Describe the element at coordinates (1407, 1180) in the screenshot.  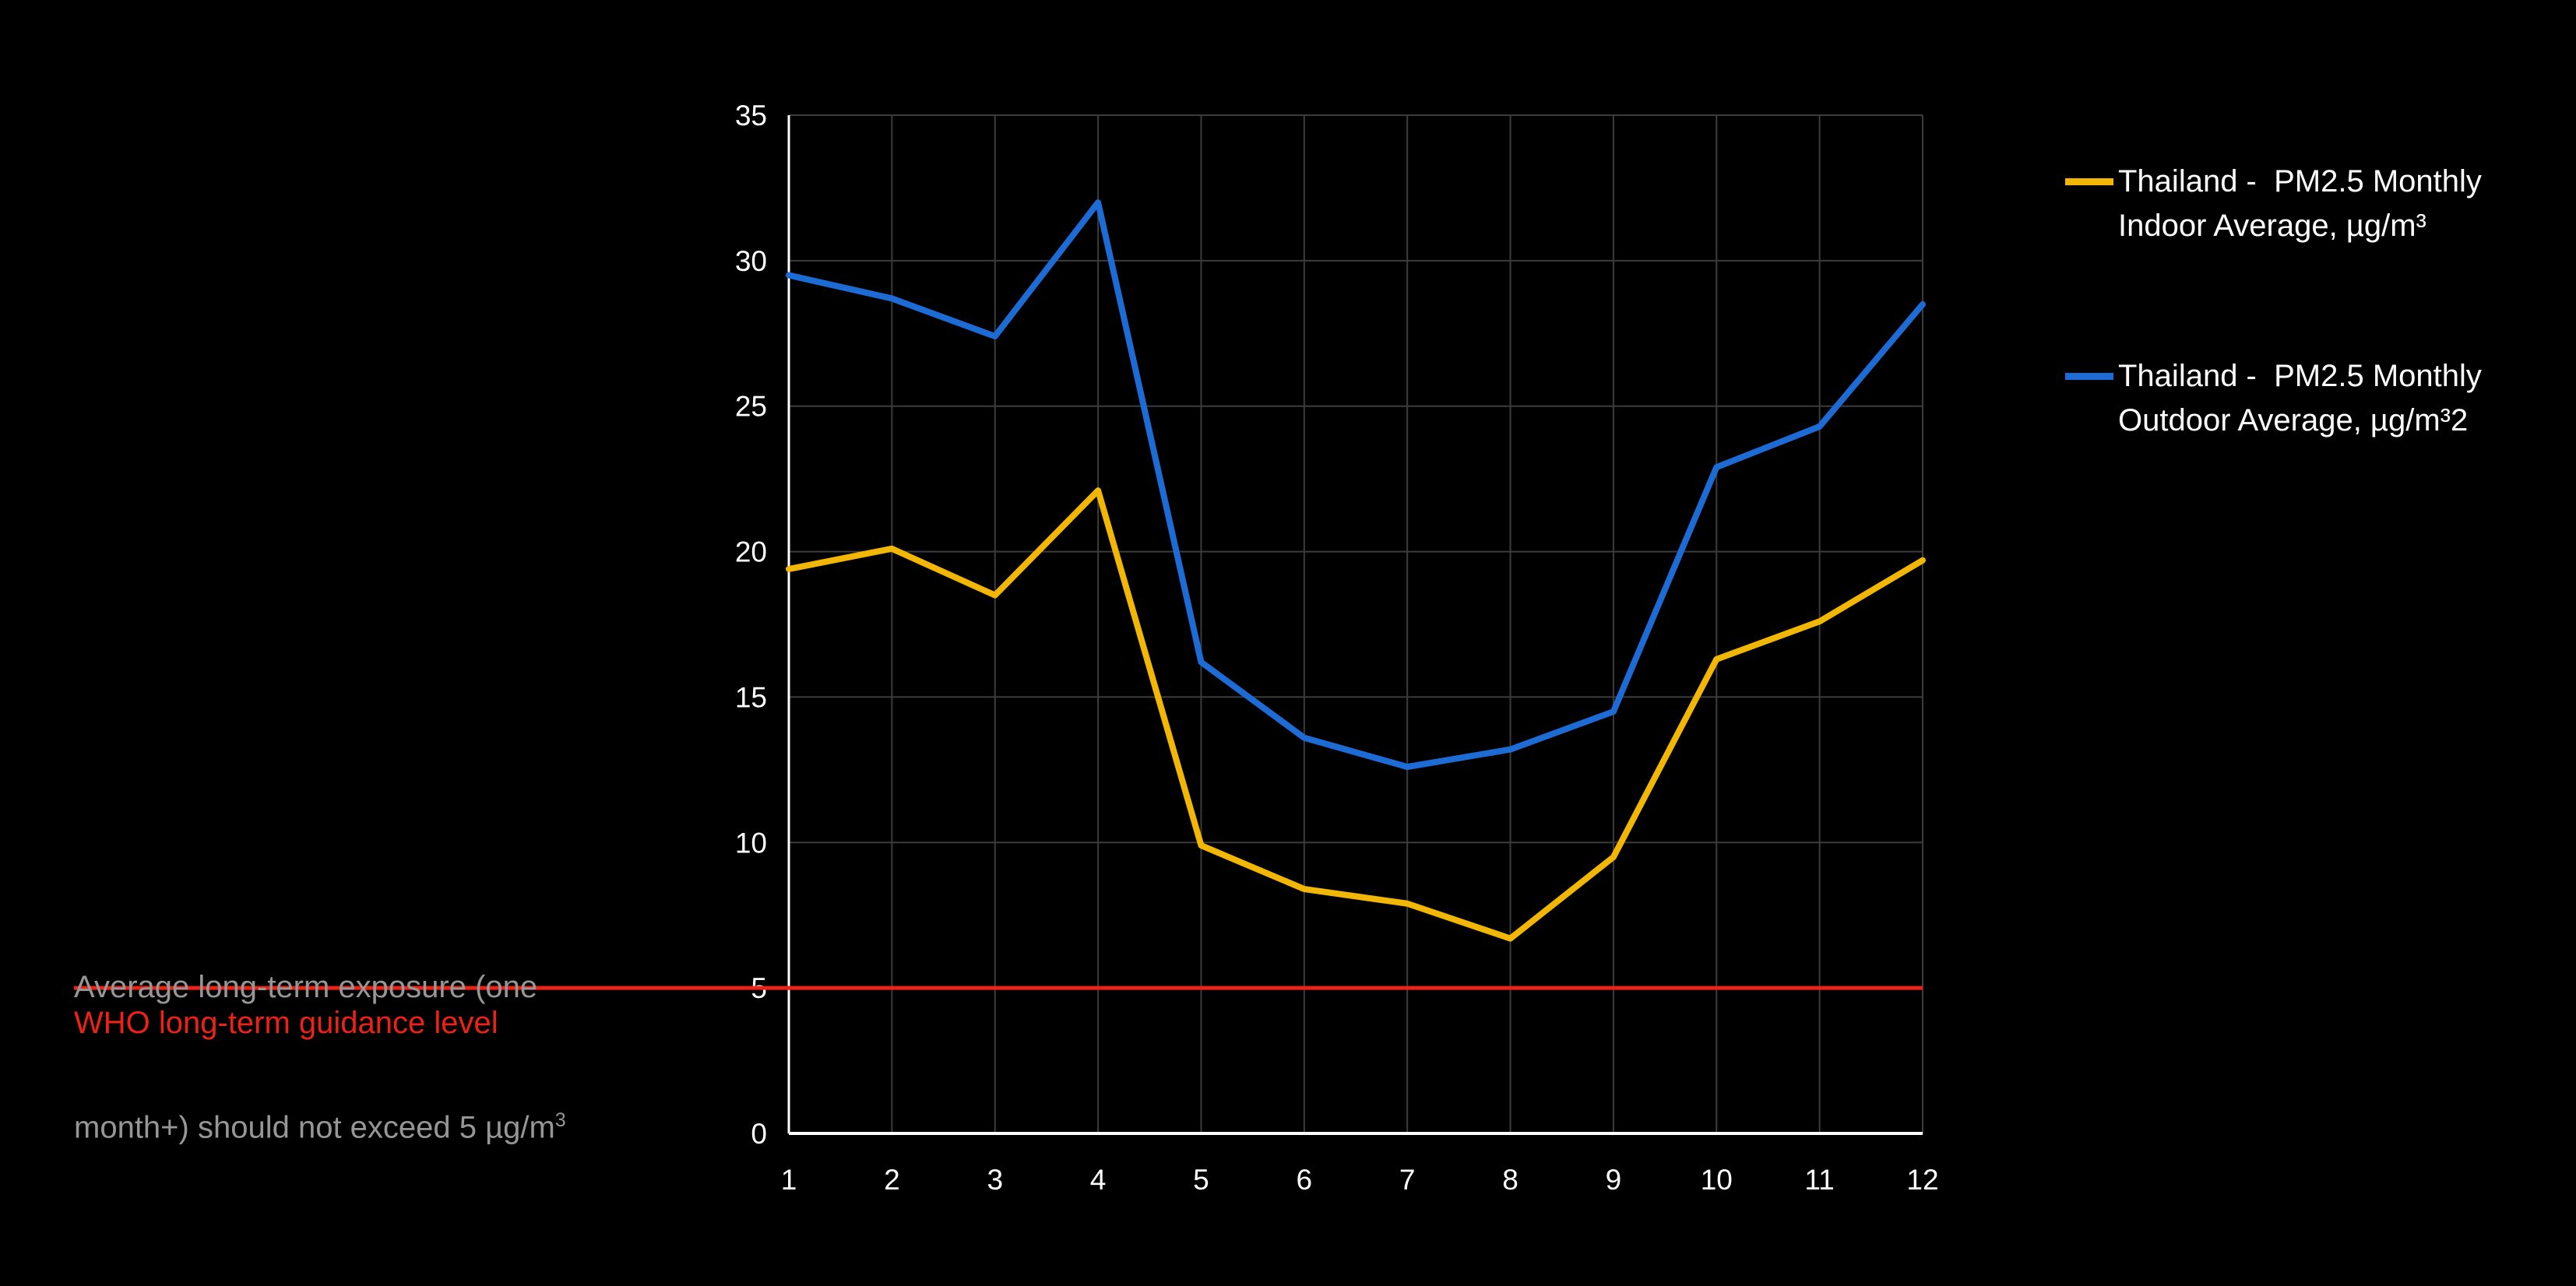
I see `x-tick-label: 7` at that location.